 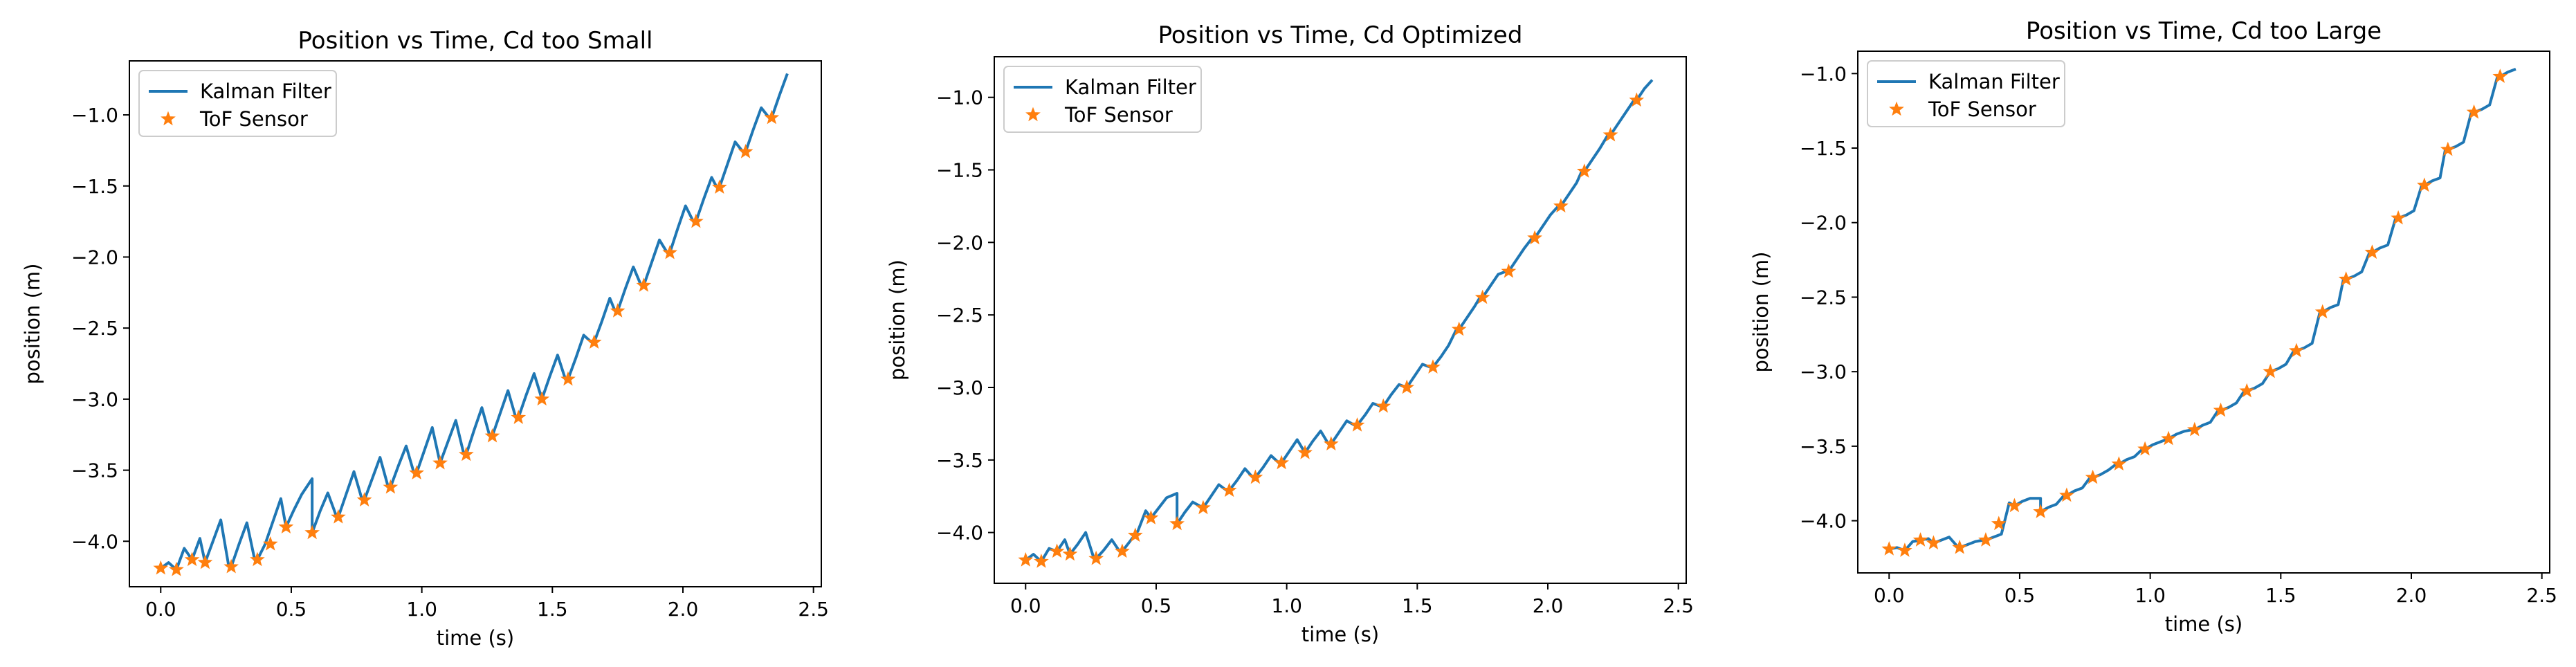 I want to click on chart-title: Position vs Time, Cd too Small, so click(x=476, y=41).